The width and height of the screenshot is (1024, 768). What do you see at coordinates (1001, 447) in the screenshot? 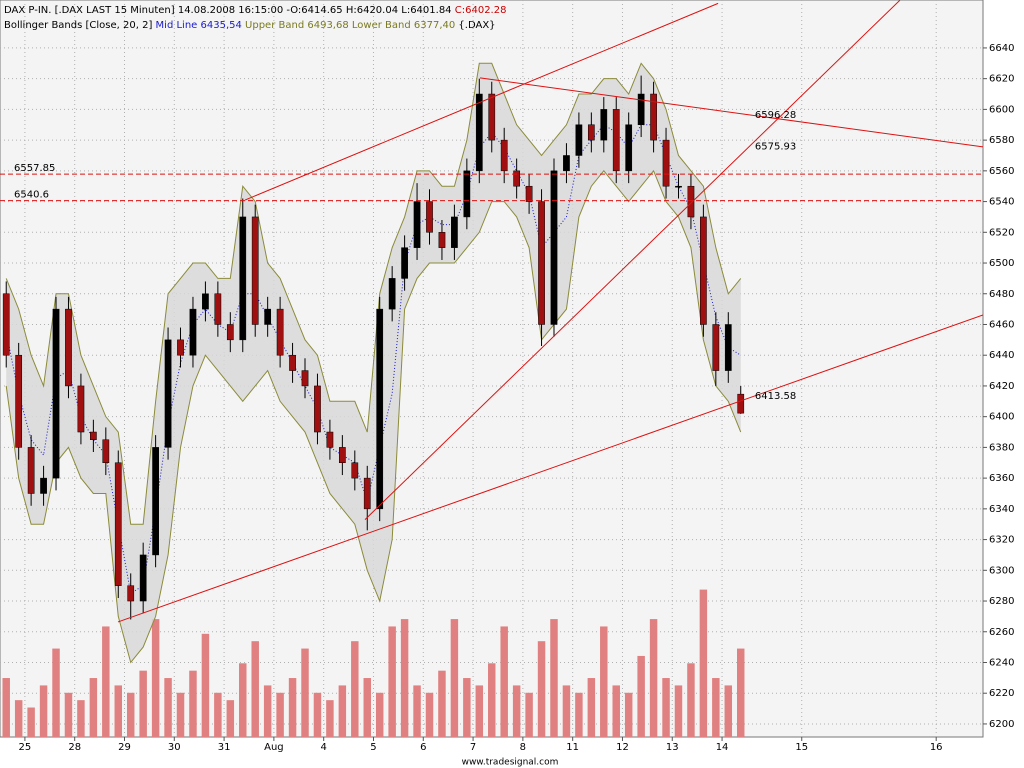
I see `y-tick-label: 6380` at bounding box center [1001, 447].